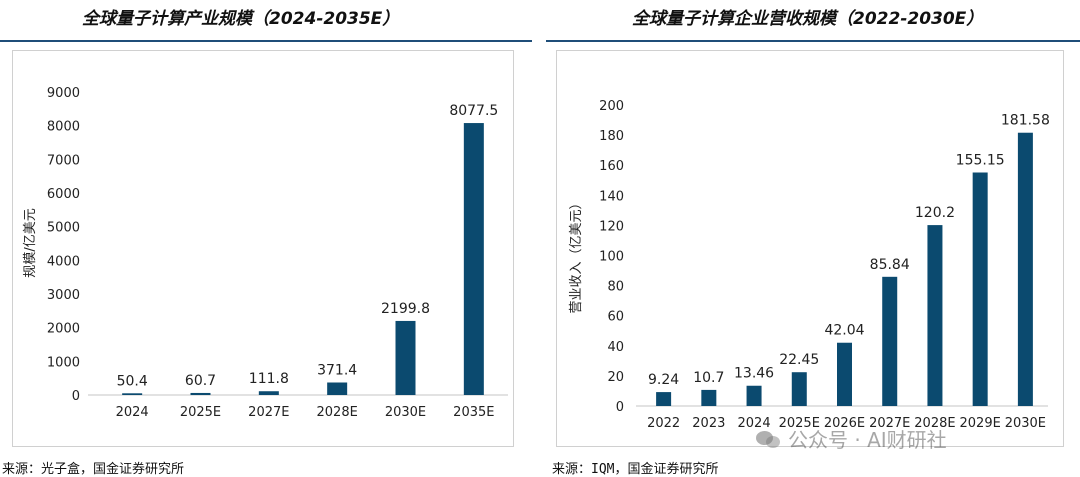 The height and width of the screenshot is (477, 1080). I want to click on left-bar-value-label: 60.7, so click(200, 381).